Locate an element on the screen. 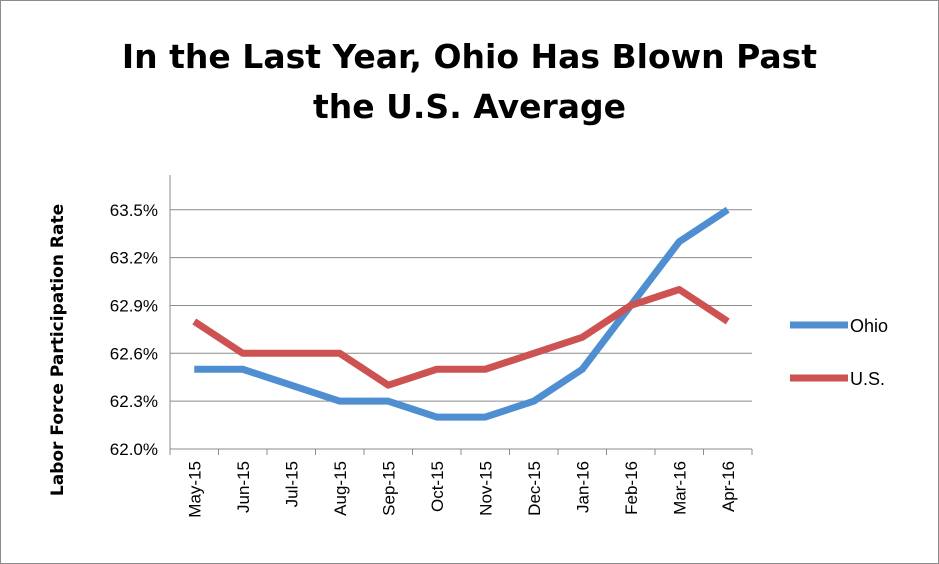 The height and width of the screenshot is (564, 939). y-tick-label: 62.9% is located at coordinates (134, 305).